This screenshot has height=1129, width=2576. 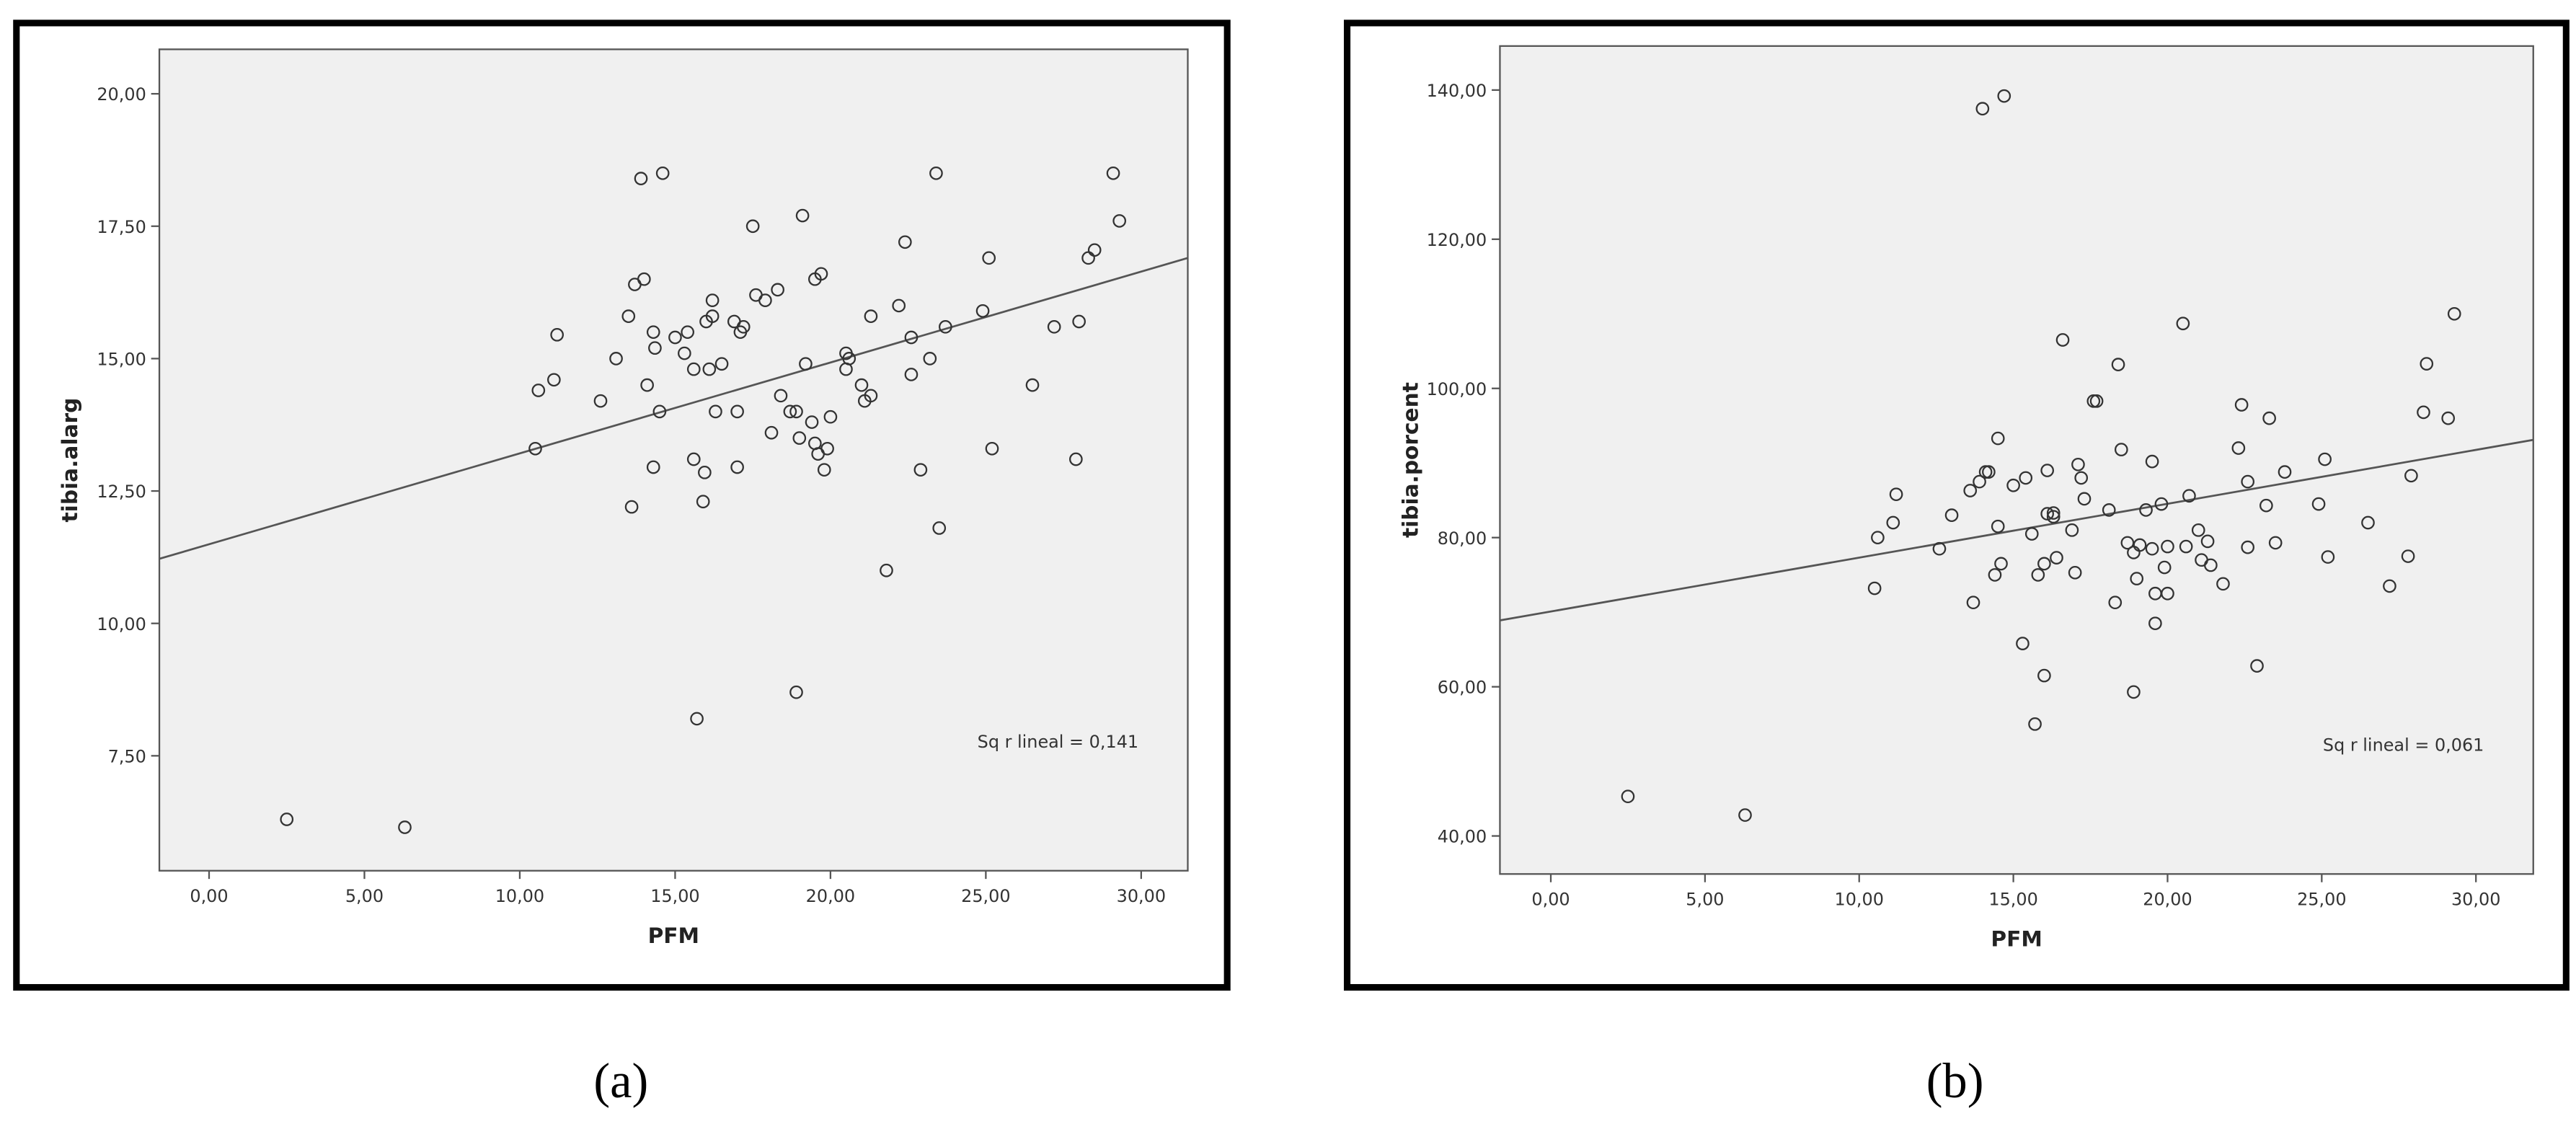 I want to click on y-tick-label: 12,50, so click(x=121, y=492).